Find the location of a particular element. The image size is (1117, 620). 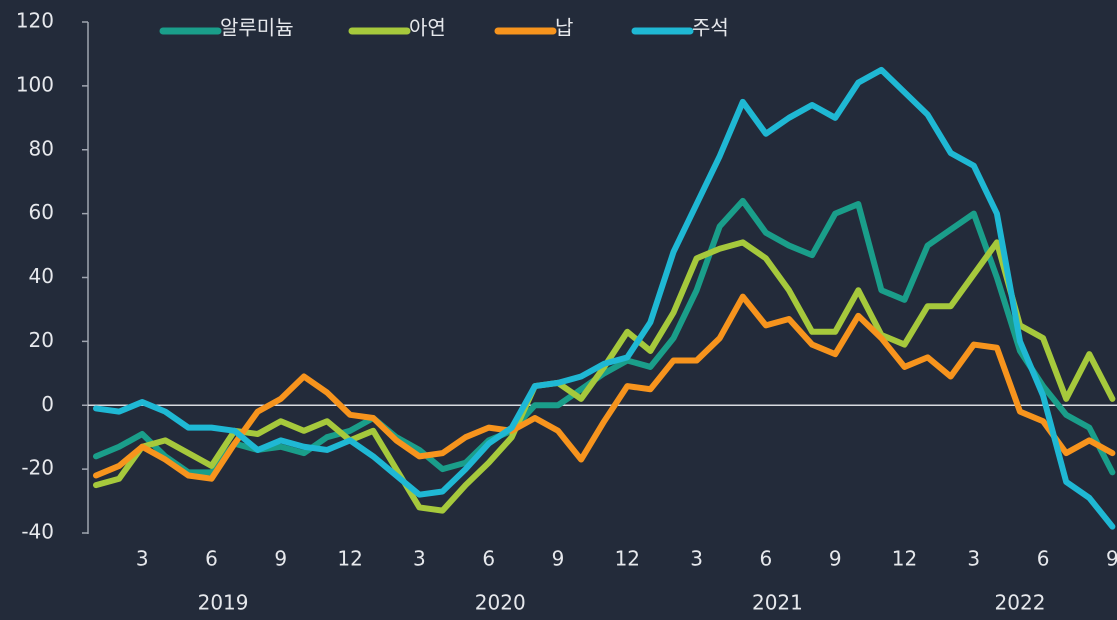

legend-label: 아연 is located at coordinates (427, 28).